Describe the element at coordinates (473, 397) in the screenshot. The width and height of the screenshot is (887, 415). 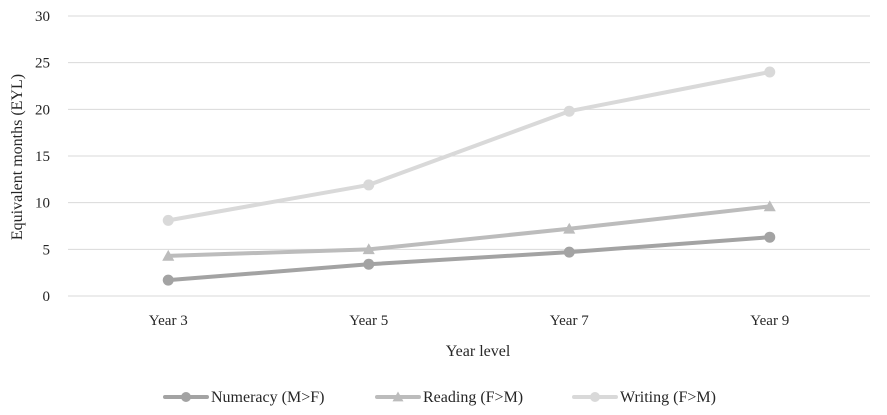
I see `legend-label: Reading (F>M)` at that location.